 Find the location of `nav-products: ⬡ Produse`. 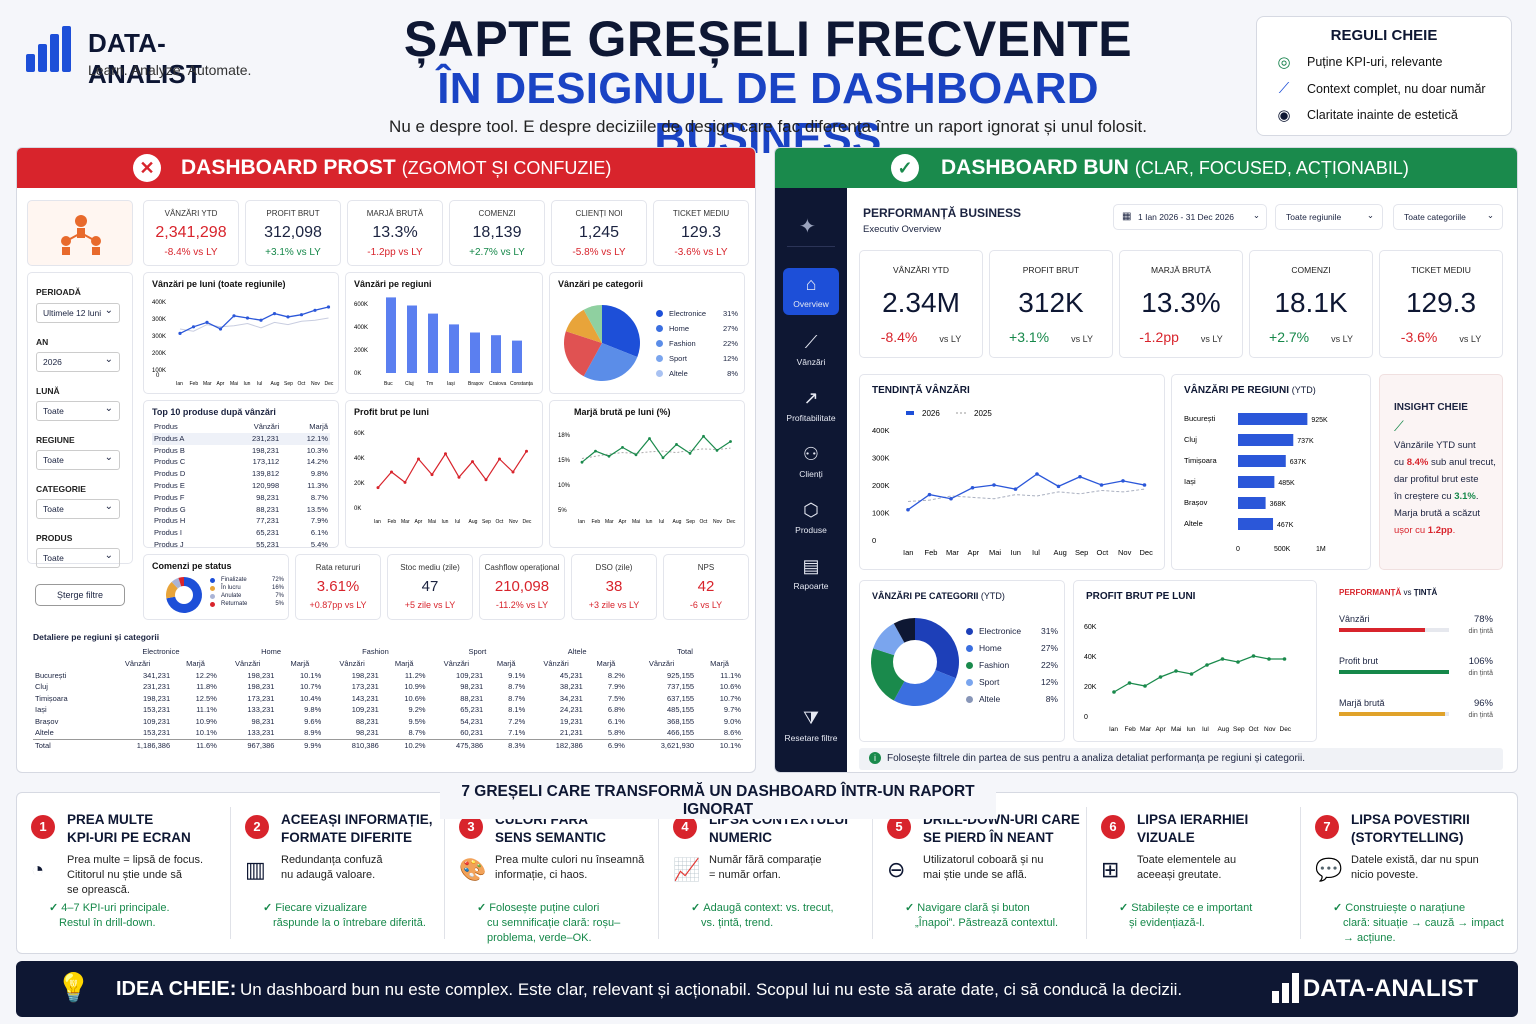

nav-products: ⬡ Produse is located at coordinates (811, 517).